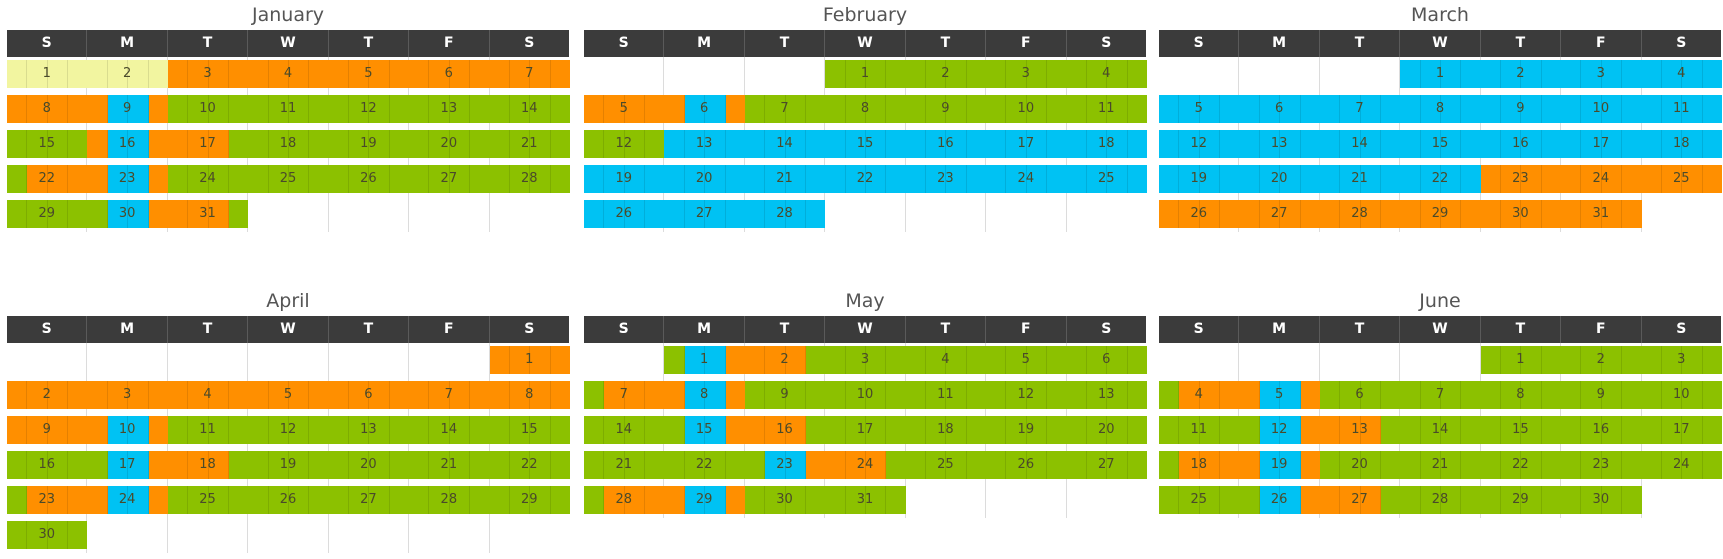  I want to click on day-cell: 16, so click(785, 430).